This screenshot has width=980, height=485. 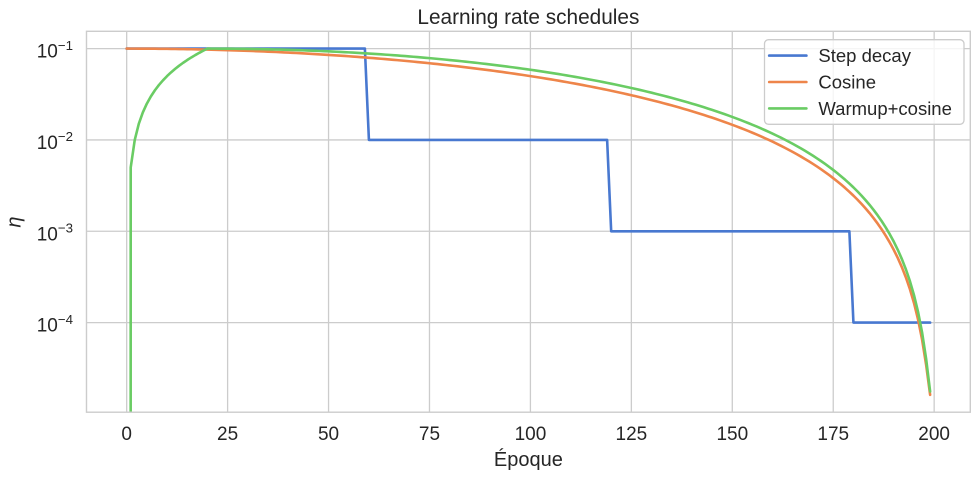 I want to click on x-axis-label: Époque, so click(x=528, y=459).